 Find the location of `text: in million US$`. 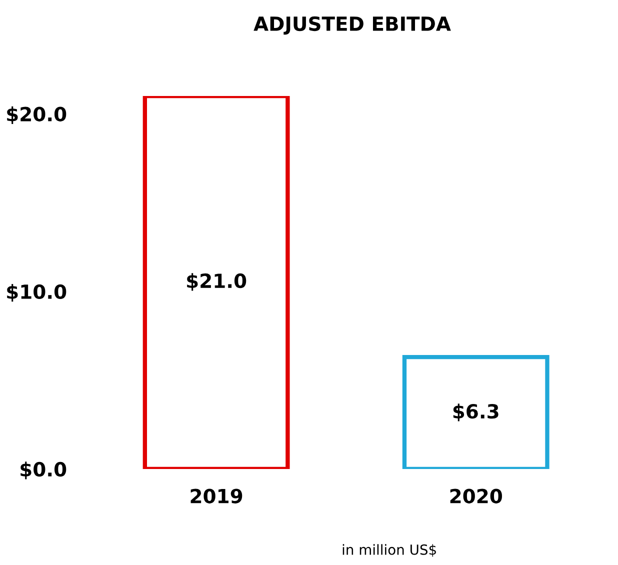

text: in million US$ is located at coordinates (389, 550).